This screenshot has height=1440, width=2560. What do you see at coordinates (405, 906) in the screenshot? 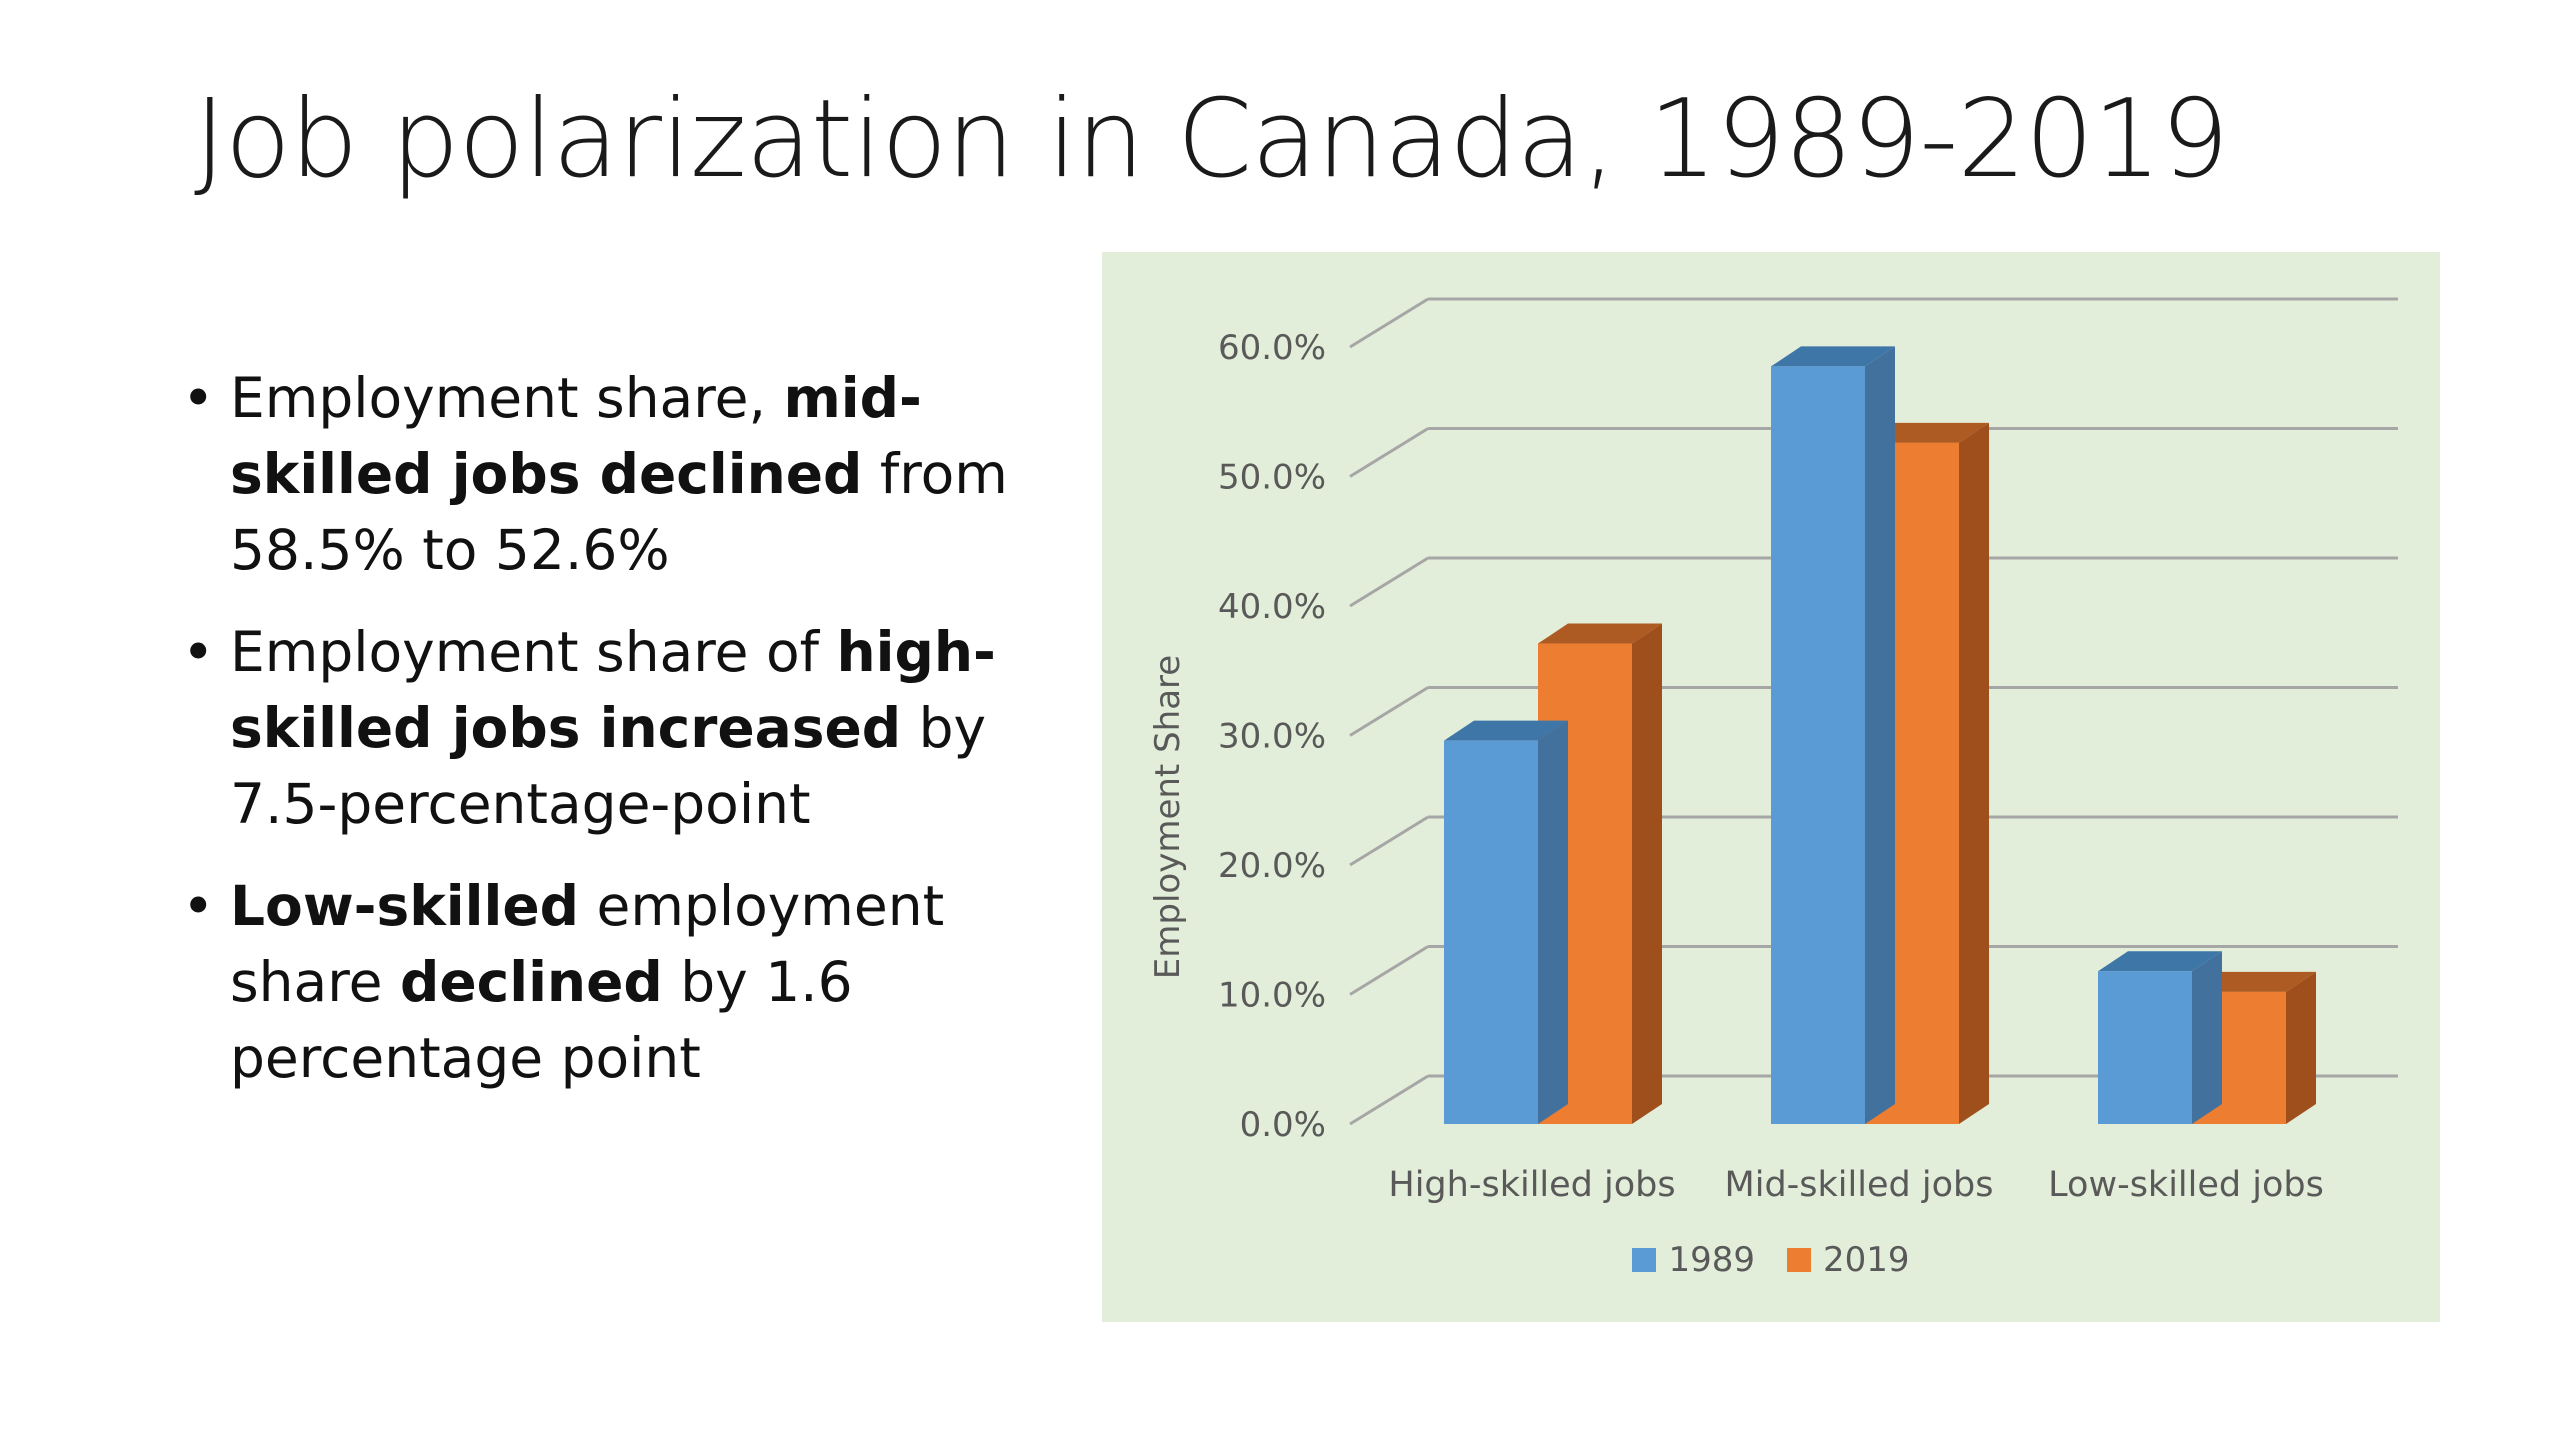
I see `bullet-emphasis: Low-skilled` at bounding box center [405, 906].